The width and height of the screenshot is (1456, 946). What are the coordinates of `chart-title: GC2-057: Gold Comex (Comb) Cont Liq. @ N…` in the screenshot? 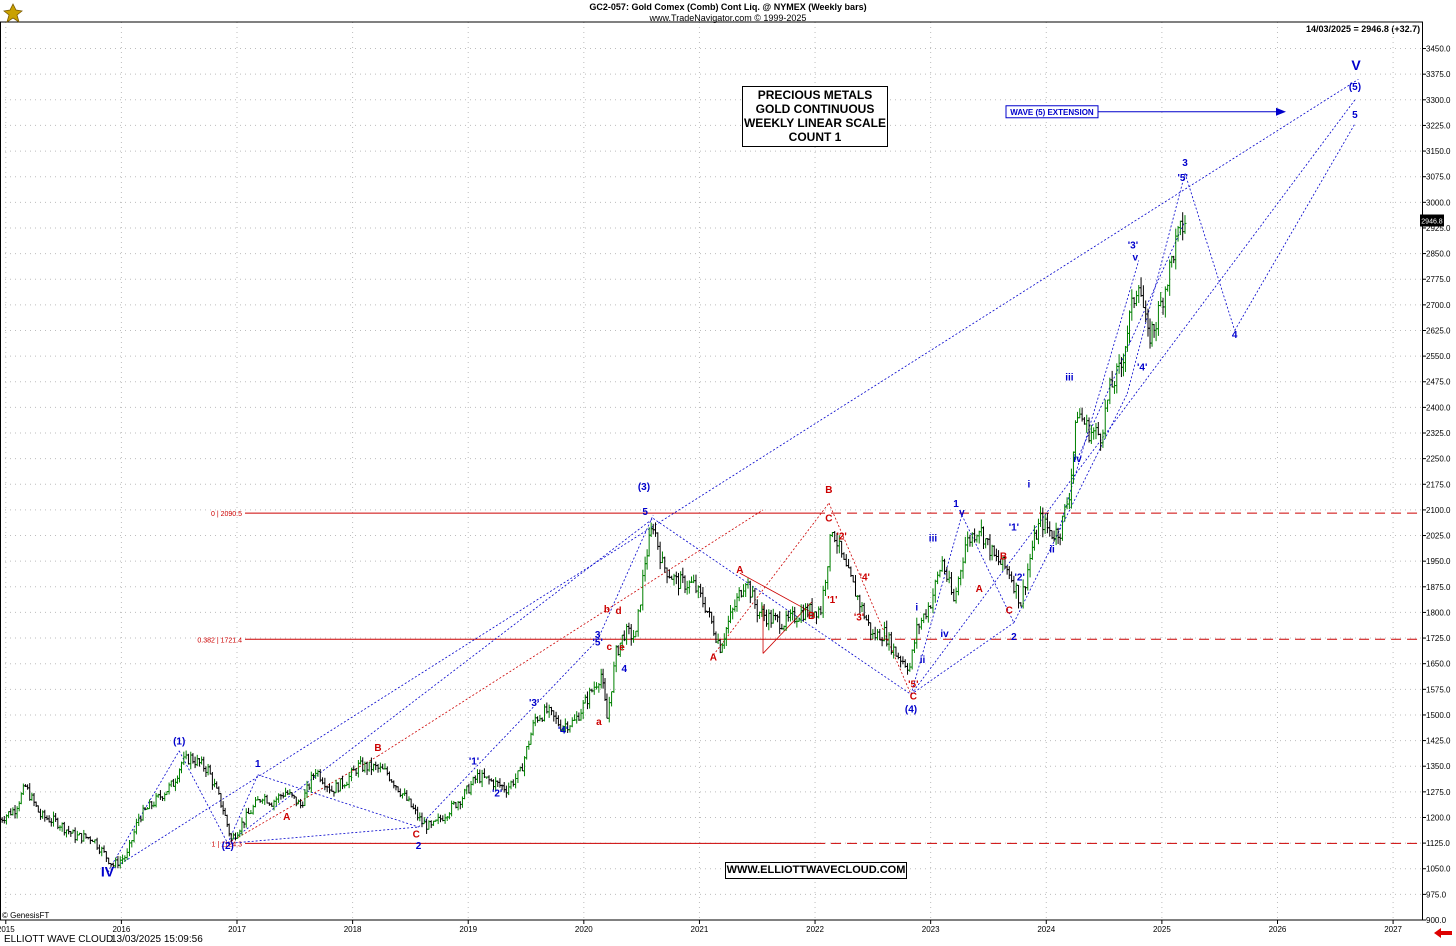 It's located at (728, 7).